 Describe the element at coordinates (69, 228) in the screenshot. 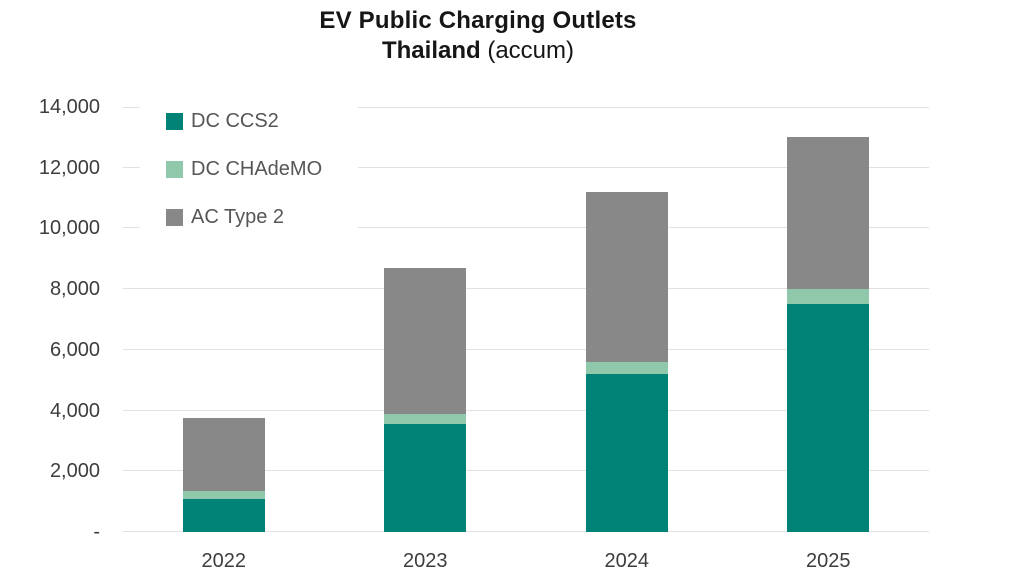

I see `y-tick-label: 10,000` at that location.